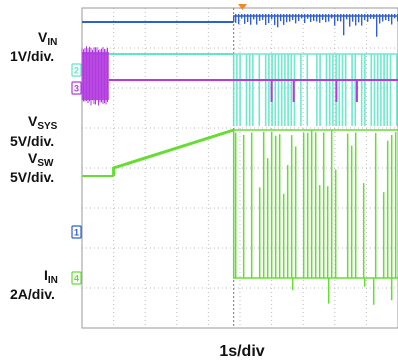 This screenshot has height=364, width=398. I want to click on vsw-label: VSW, so click(41, 159).